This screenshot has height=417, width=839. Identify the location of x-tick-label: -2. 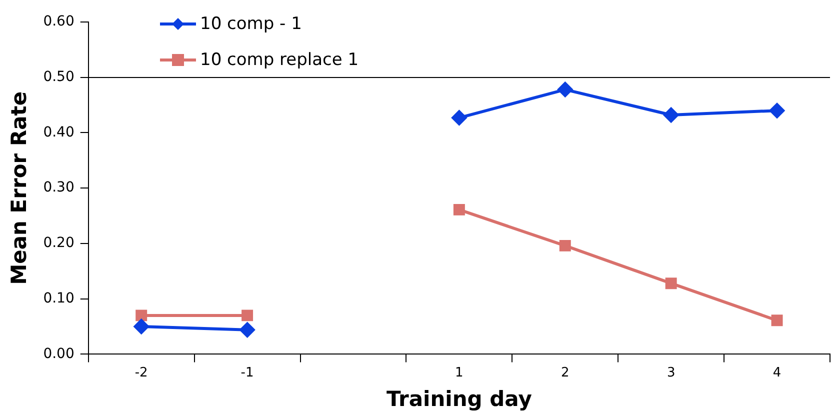
(141, 372).